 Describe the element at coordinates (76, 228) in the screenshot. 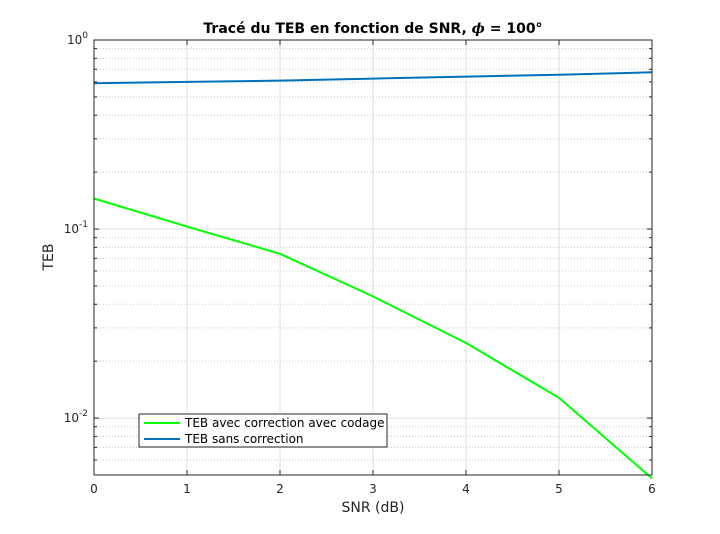

I see `y-tick-label: 10⁻¹` at that location.